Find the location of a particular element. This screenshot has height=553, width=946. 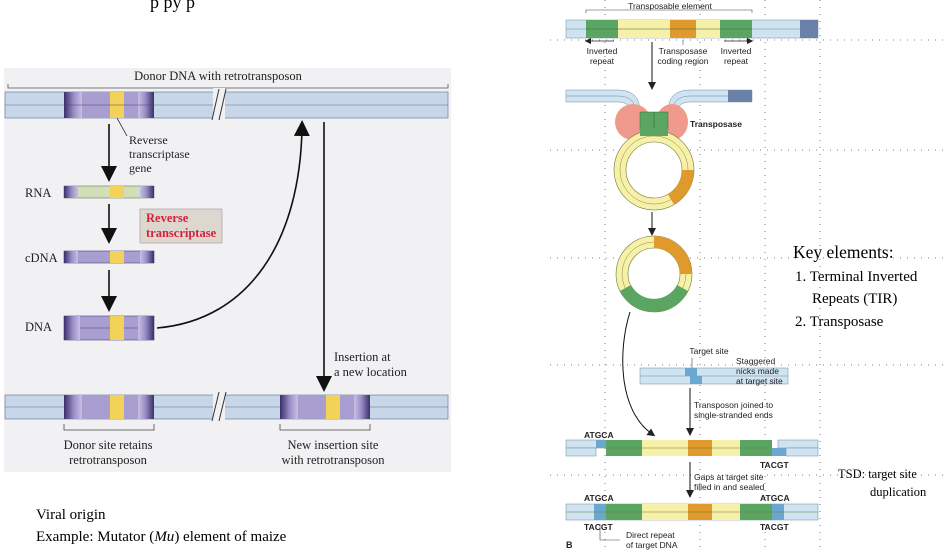

target-dna-strand is located at coordinates (714, 376).